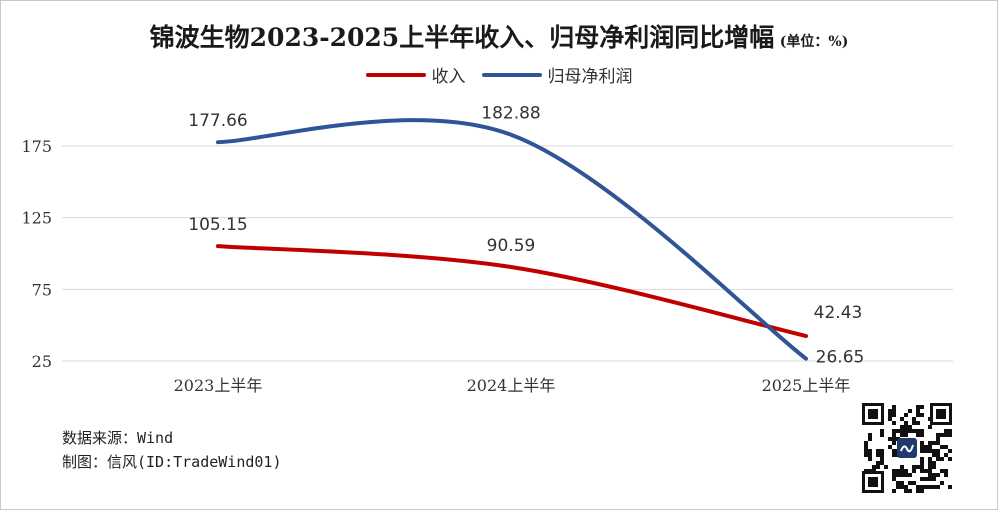 This screenshot has width=998, height=510. I want to click on legend: 收入 归母净利润, so click(499, 74).